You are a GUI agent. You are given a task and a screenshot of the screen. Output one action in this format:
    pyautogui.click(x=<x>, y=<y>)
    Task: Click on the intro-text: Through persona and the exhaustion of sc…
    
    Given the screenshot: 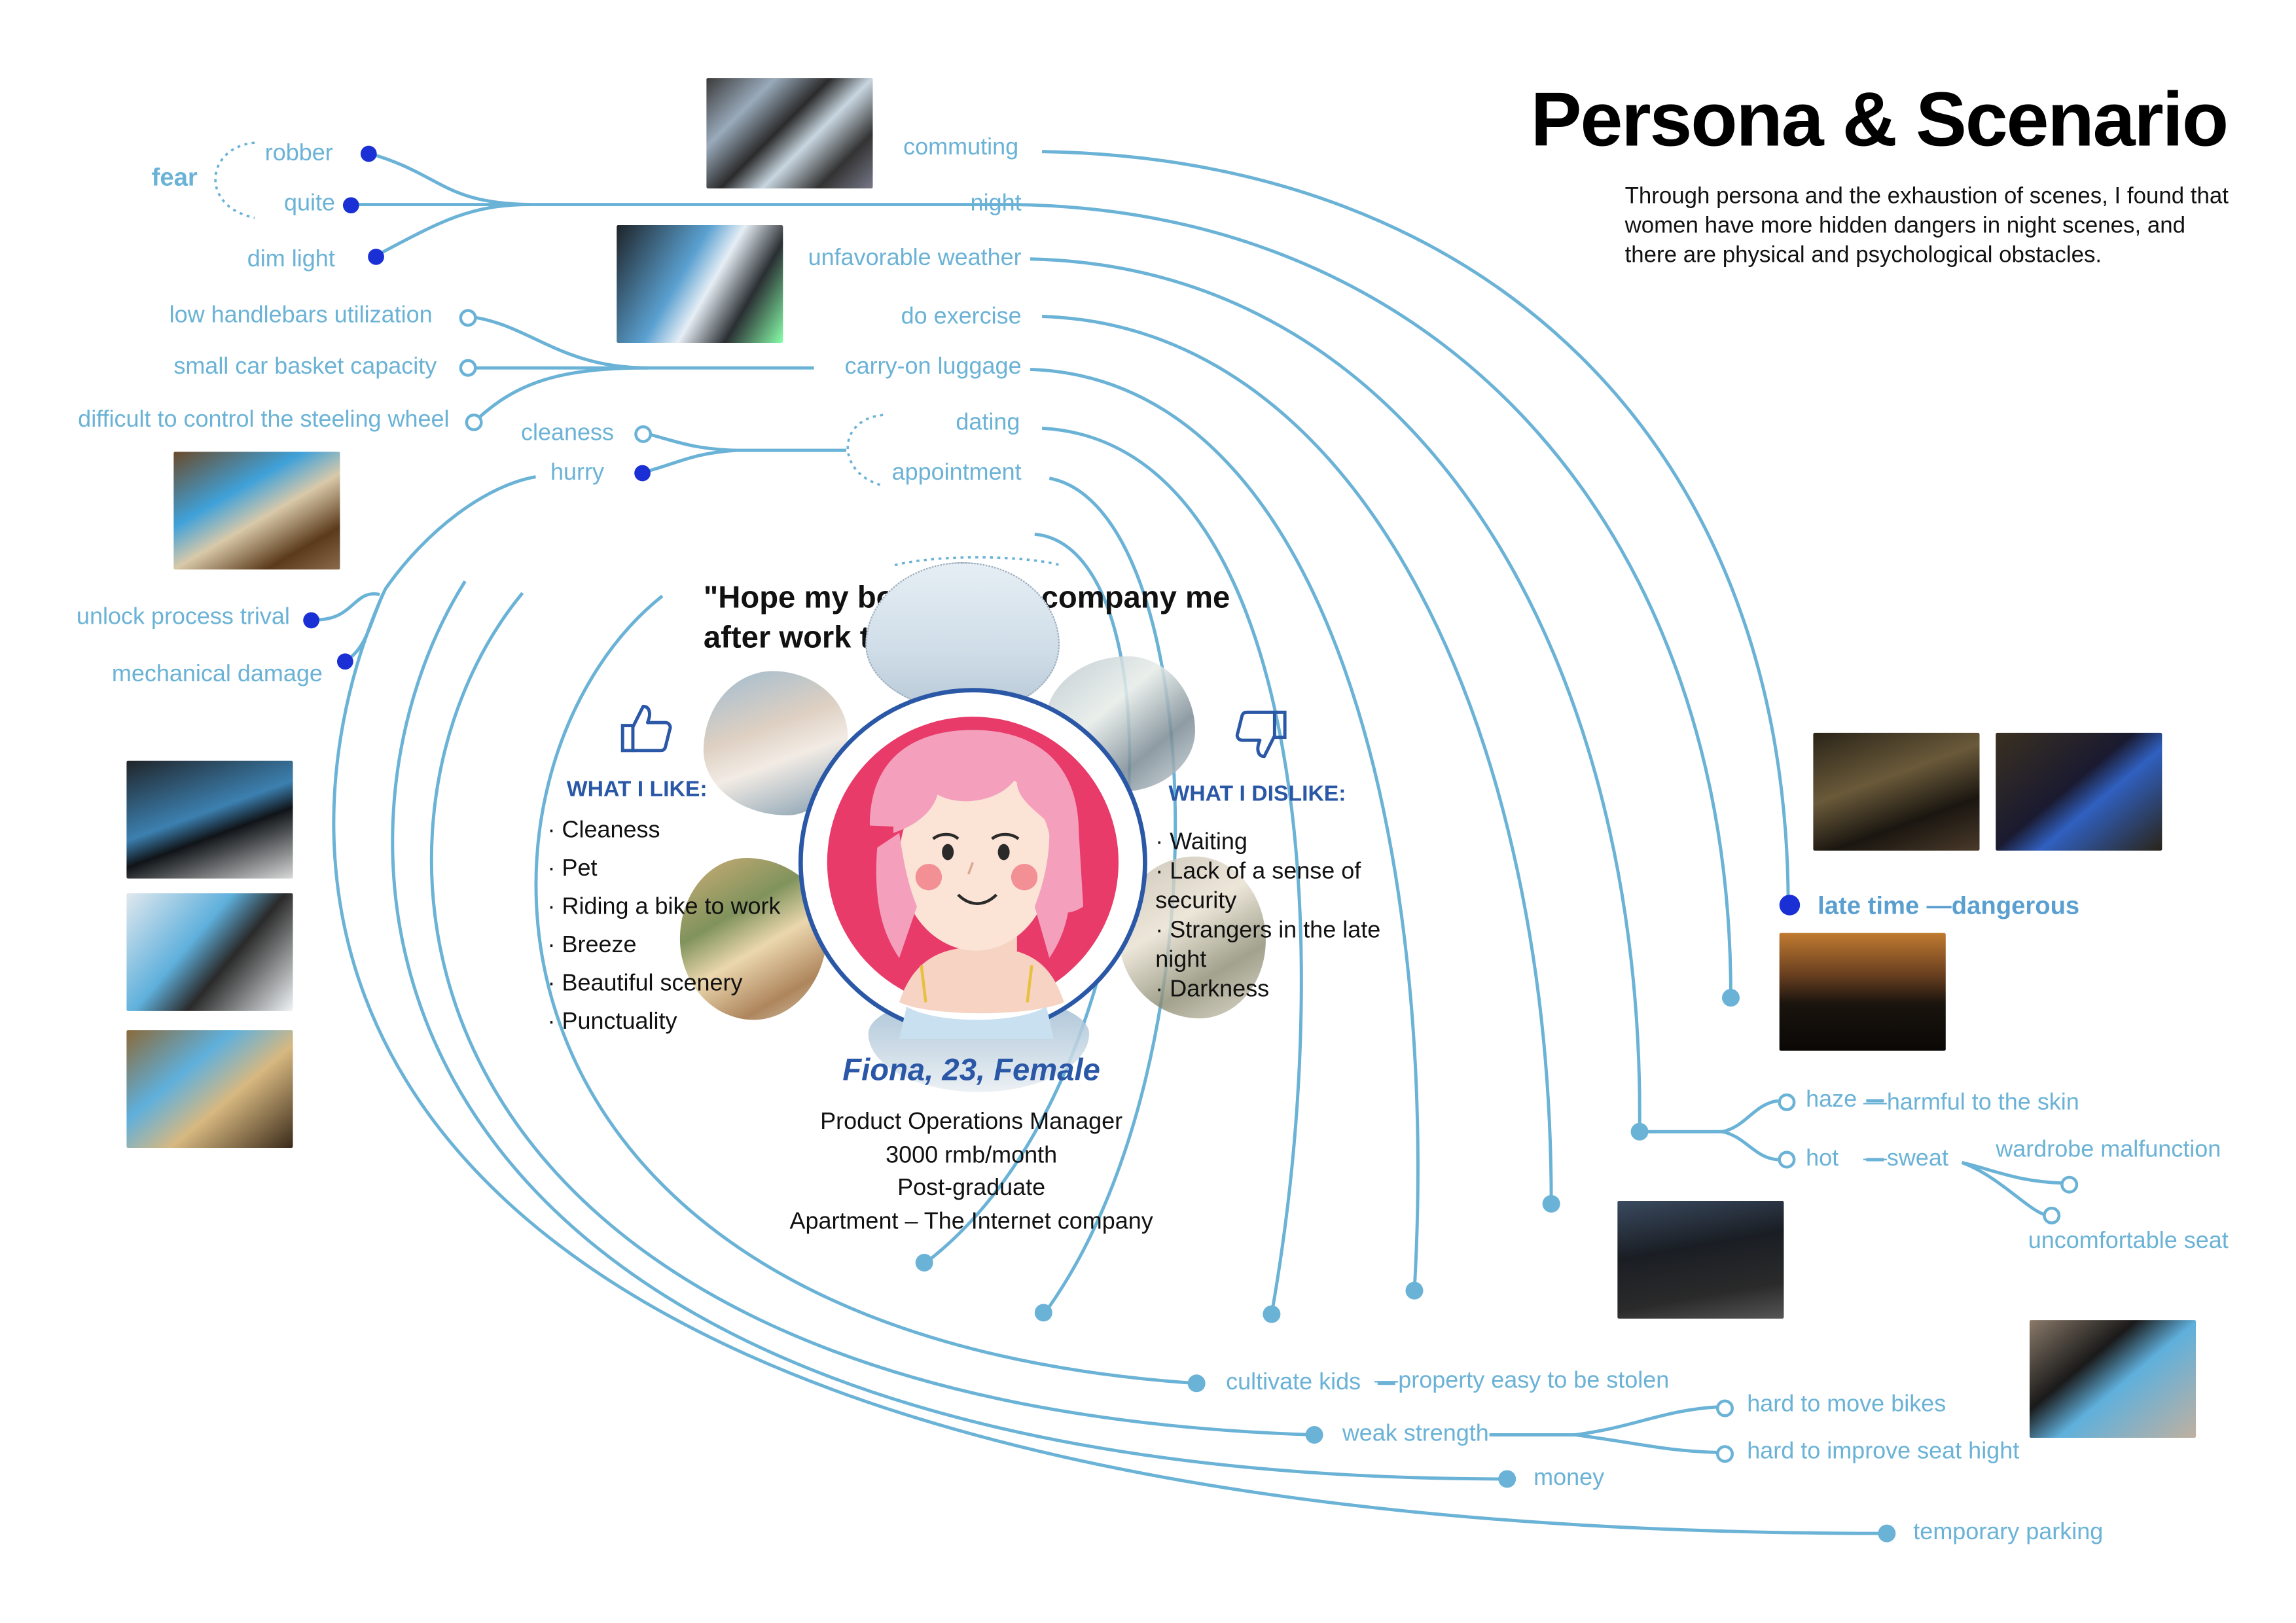 What is the action you would take?
    pyautogui.click(x=1926, y=226)
    